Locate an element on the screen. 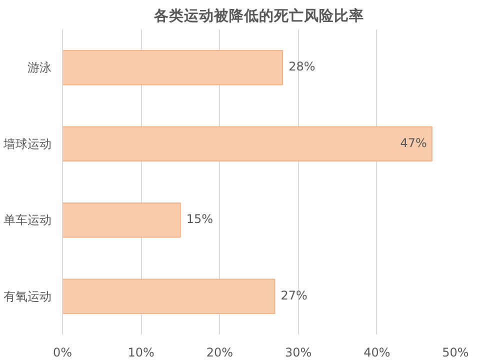 This screenshot has height=362, width=500. x-tick-label: 20% is located at coordinates (220, 353).